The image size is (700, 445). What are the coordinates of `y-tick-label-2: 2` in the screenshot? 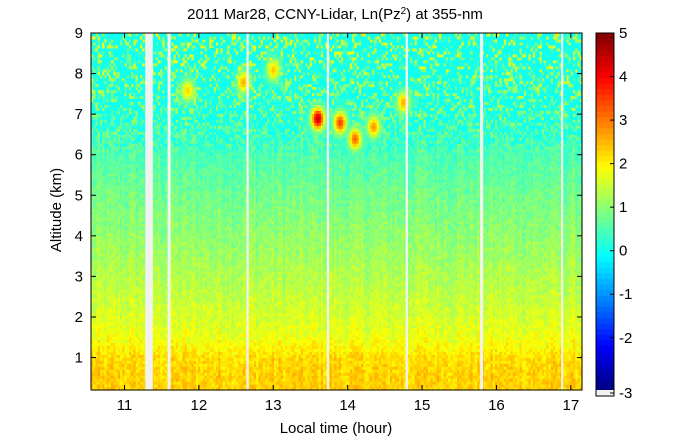 It's located at (79, 317).